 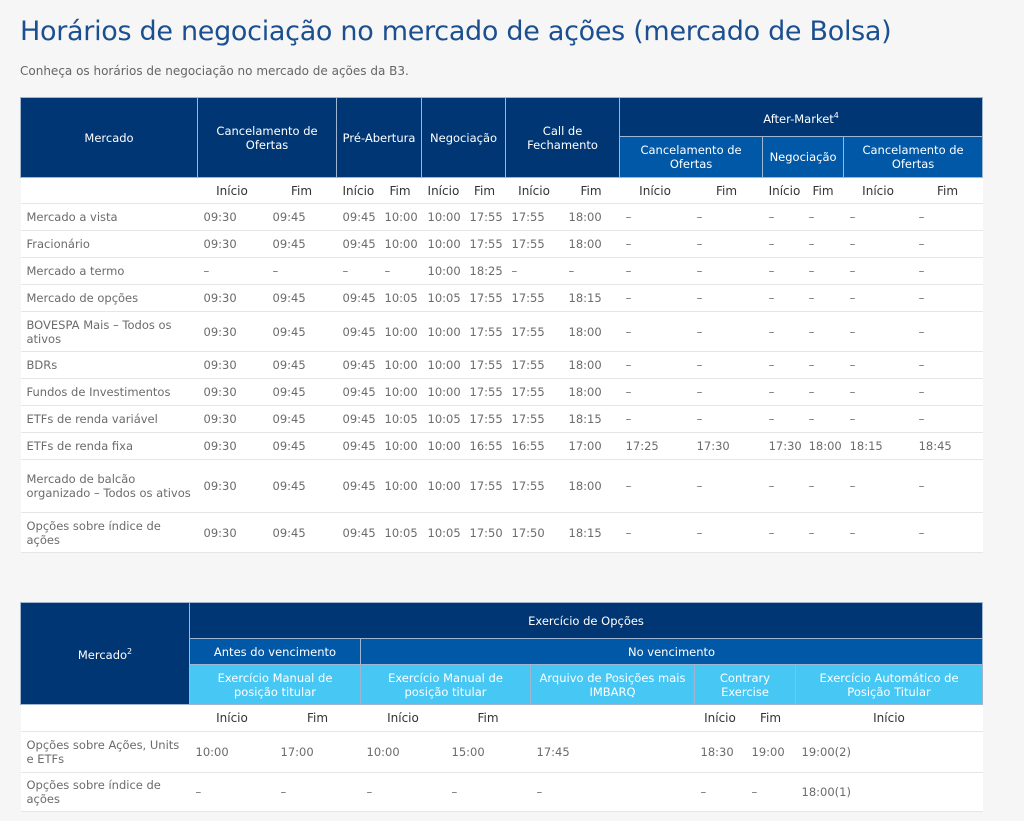 I want to click on subheader-cell, so click(x=612, y=718).